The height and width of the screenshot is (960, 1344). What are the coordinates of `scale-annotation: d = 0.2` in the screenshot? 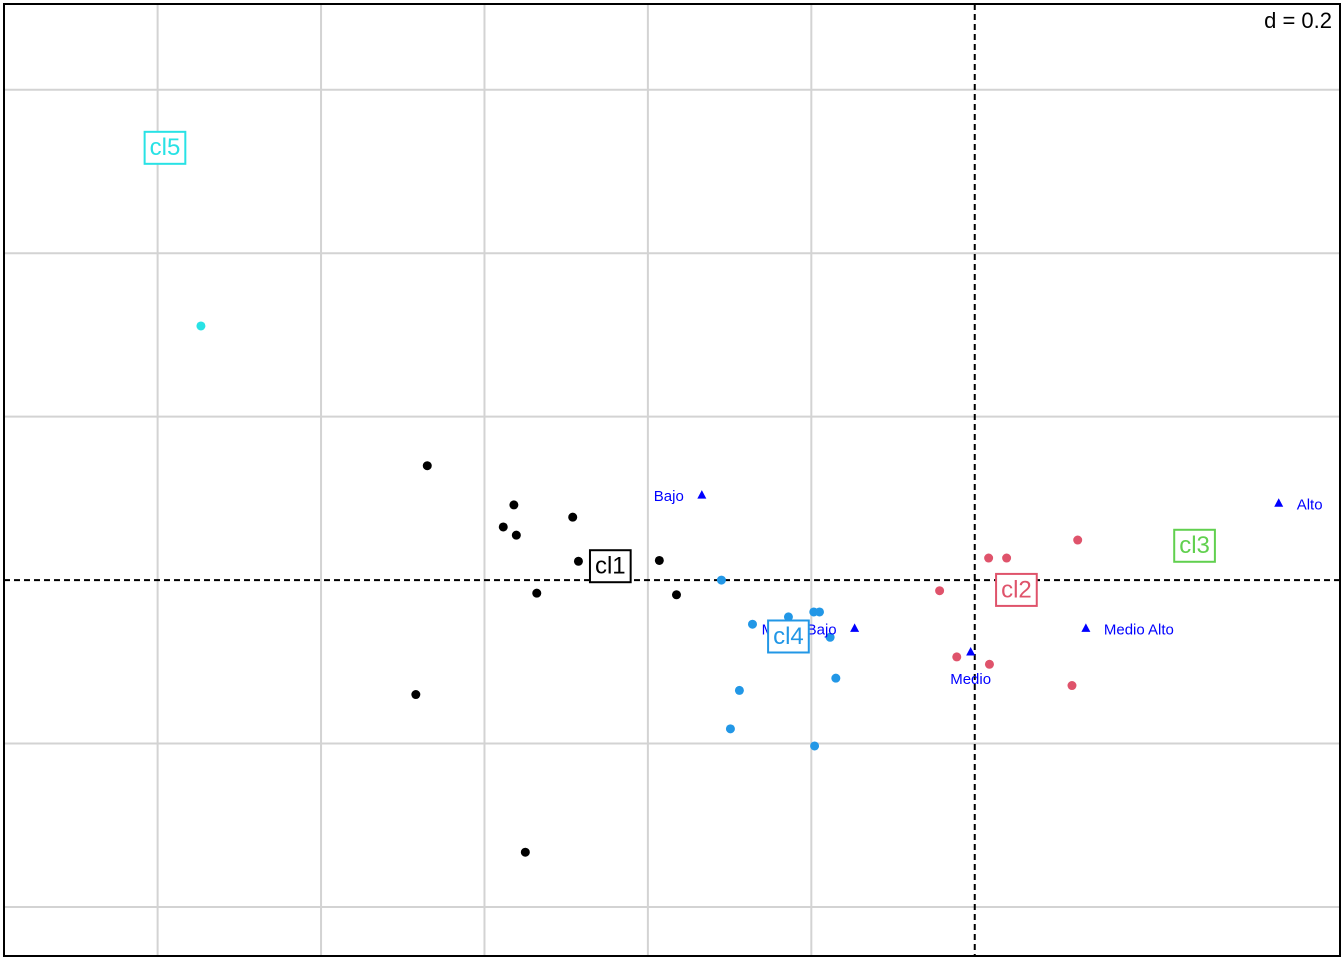 It's located at (1298, 20).